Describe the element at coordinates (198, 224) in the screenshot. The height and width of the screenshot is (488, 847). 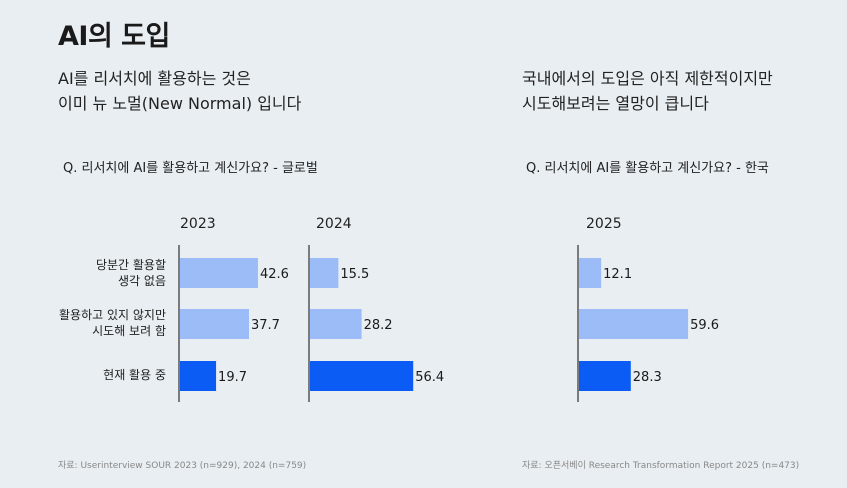
I see `year-label-2023: 2023` at that location.